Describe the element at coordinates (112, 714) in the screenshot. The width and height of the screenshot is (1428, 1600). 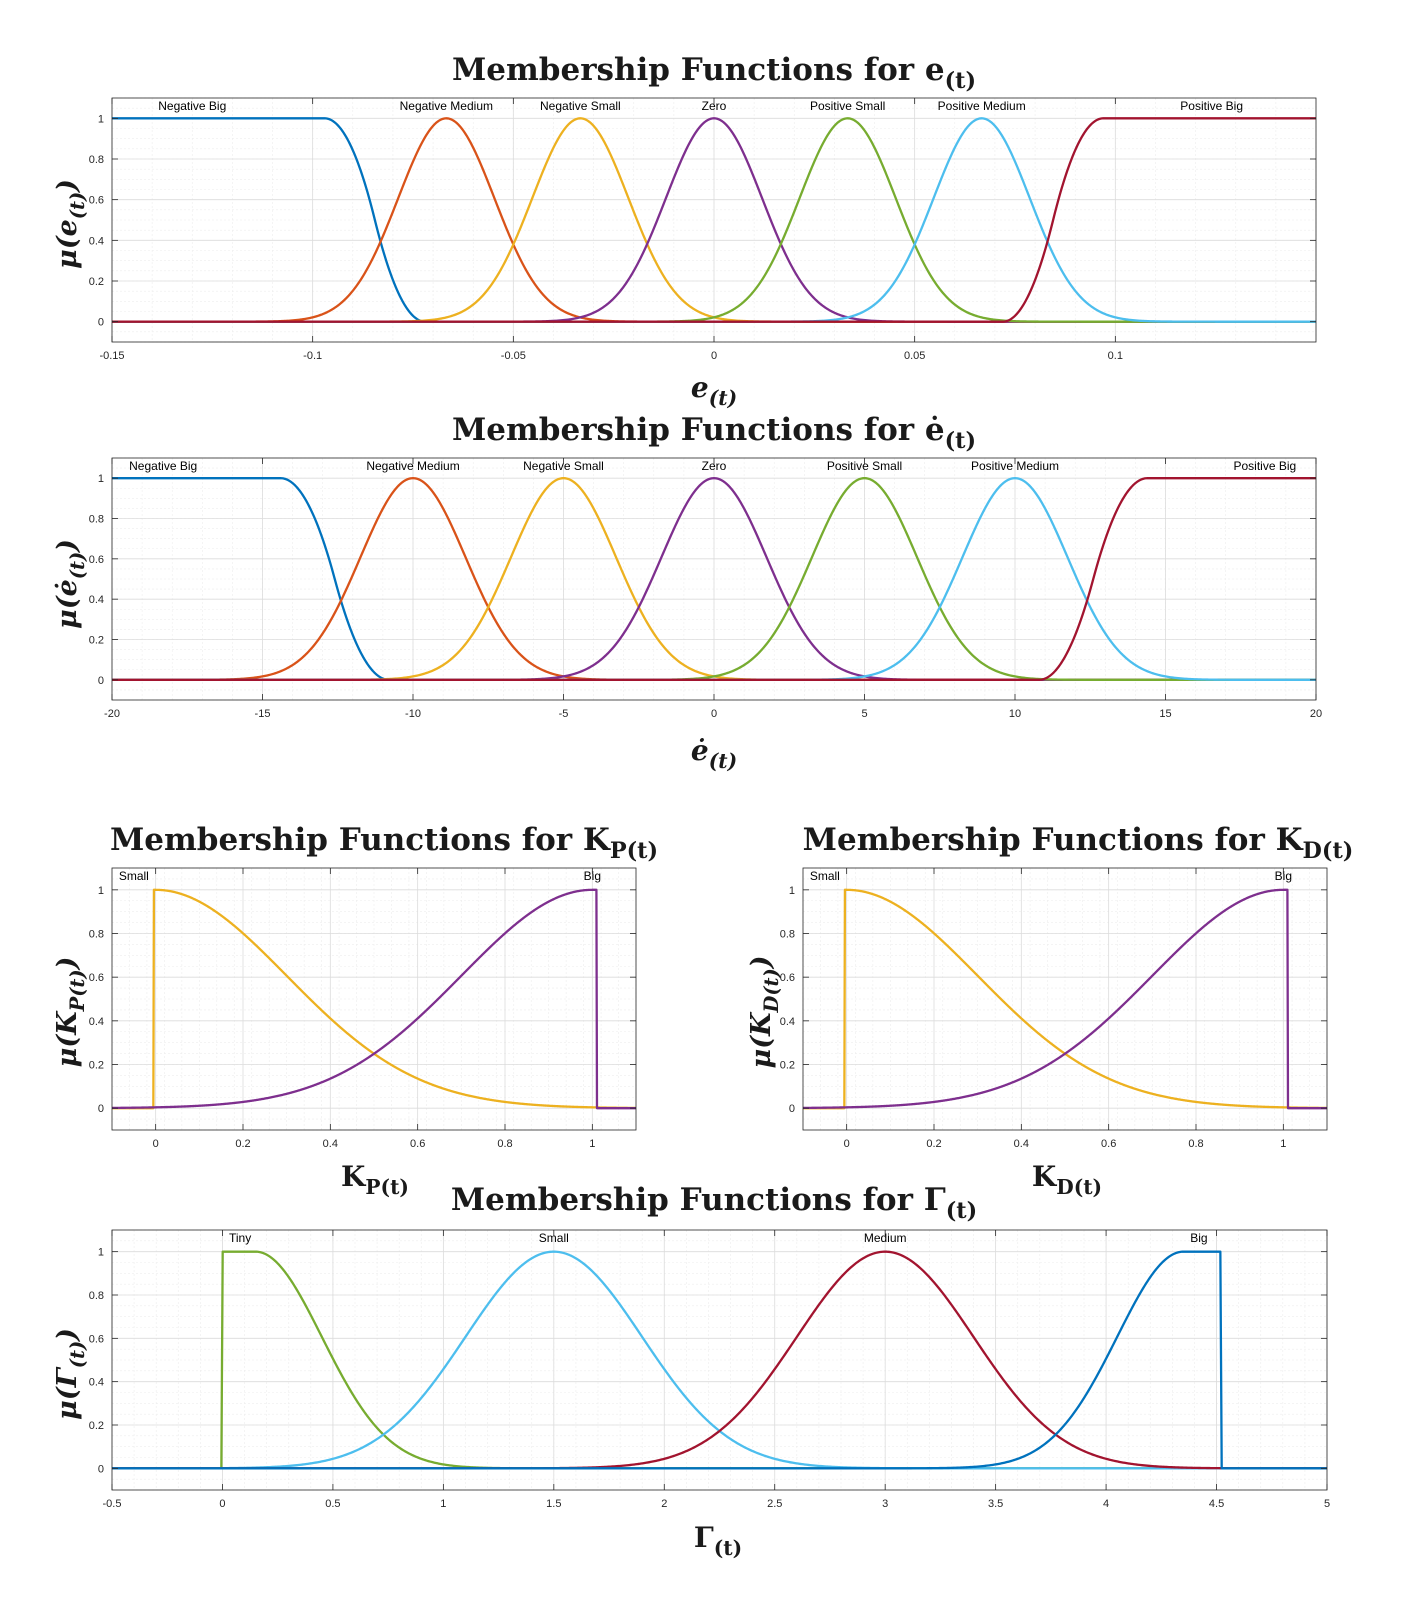
I see `x-tick-label: -20` at that location.